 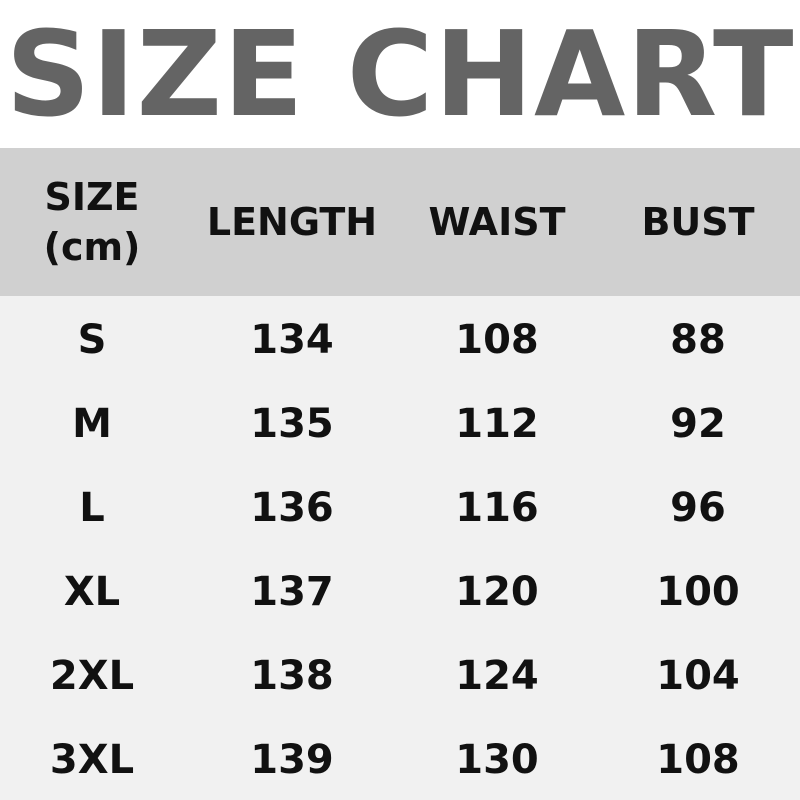 I want to click on cell-length: 138, so click(x=292, y=676).